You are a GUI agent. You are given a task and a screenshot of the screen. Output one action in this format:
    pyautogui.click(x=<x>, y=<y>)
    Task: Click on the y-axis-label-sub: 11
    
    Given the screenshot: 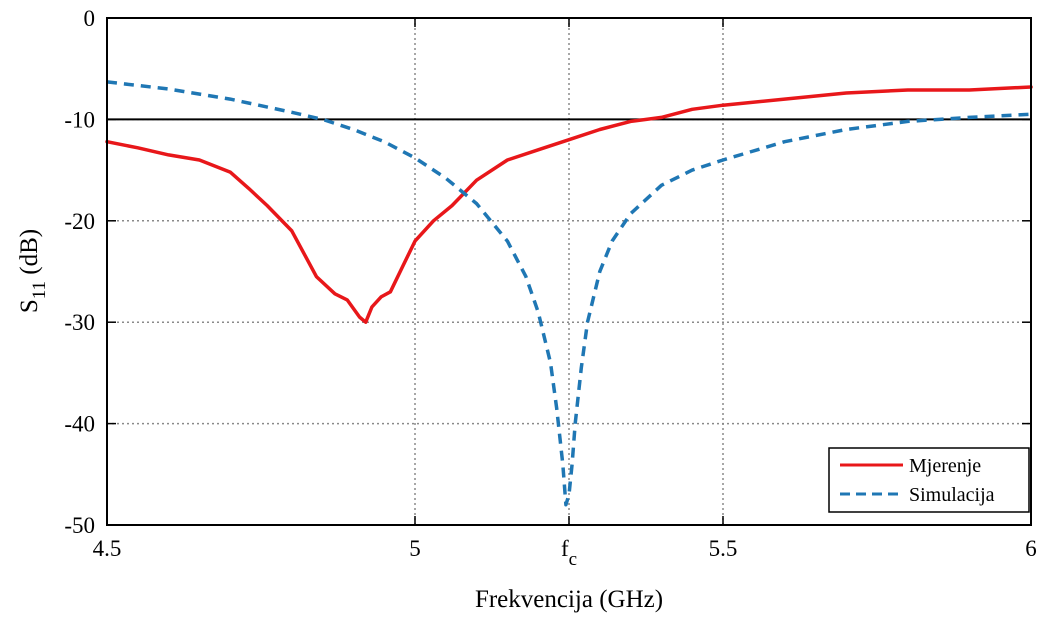 What is the action you would take?
    pyautogui.click(x=39, y=290)
    